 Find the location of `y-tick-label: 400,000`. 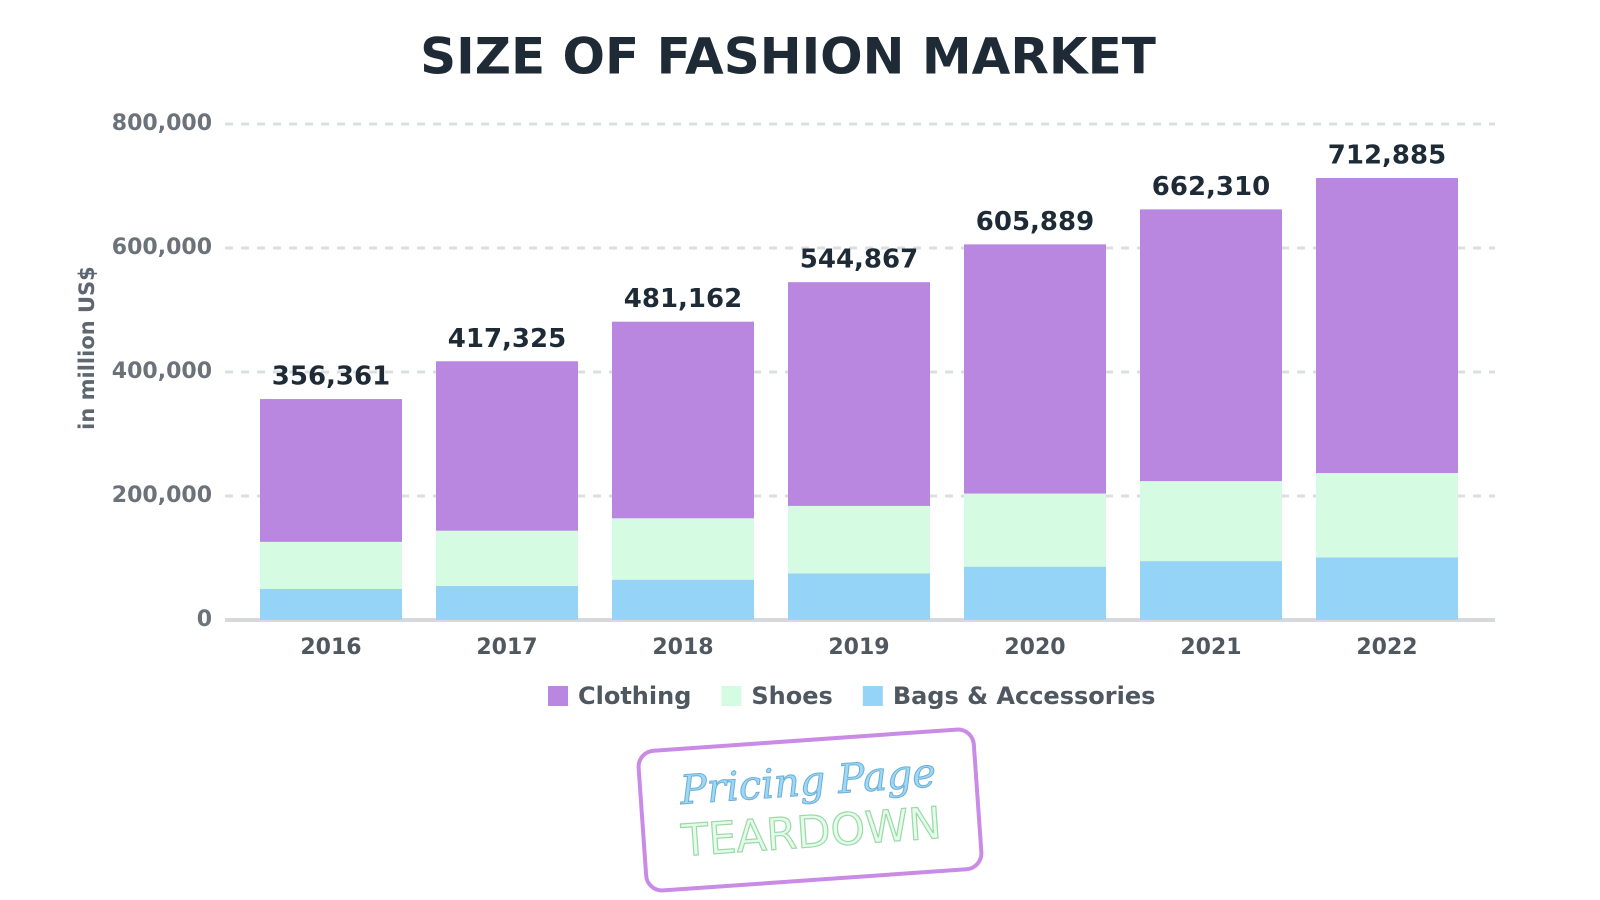

y-tick-label: 400,000 is located at coordinates (162, 371).